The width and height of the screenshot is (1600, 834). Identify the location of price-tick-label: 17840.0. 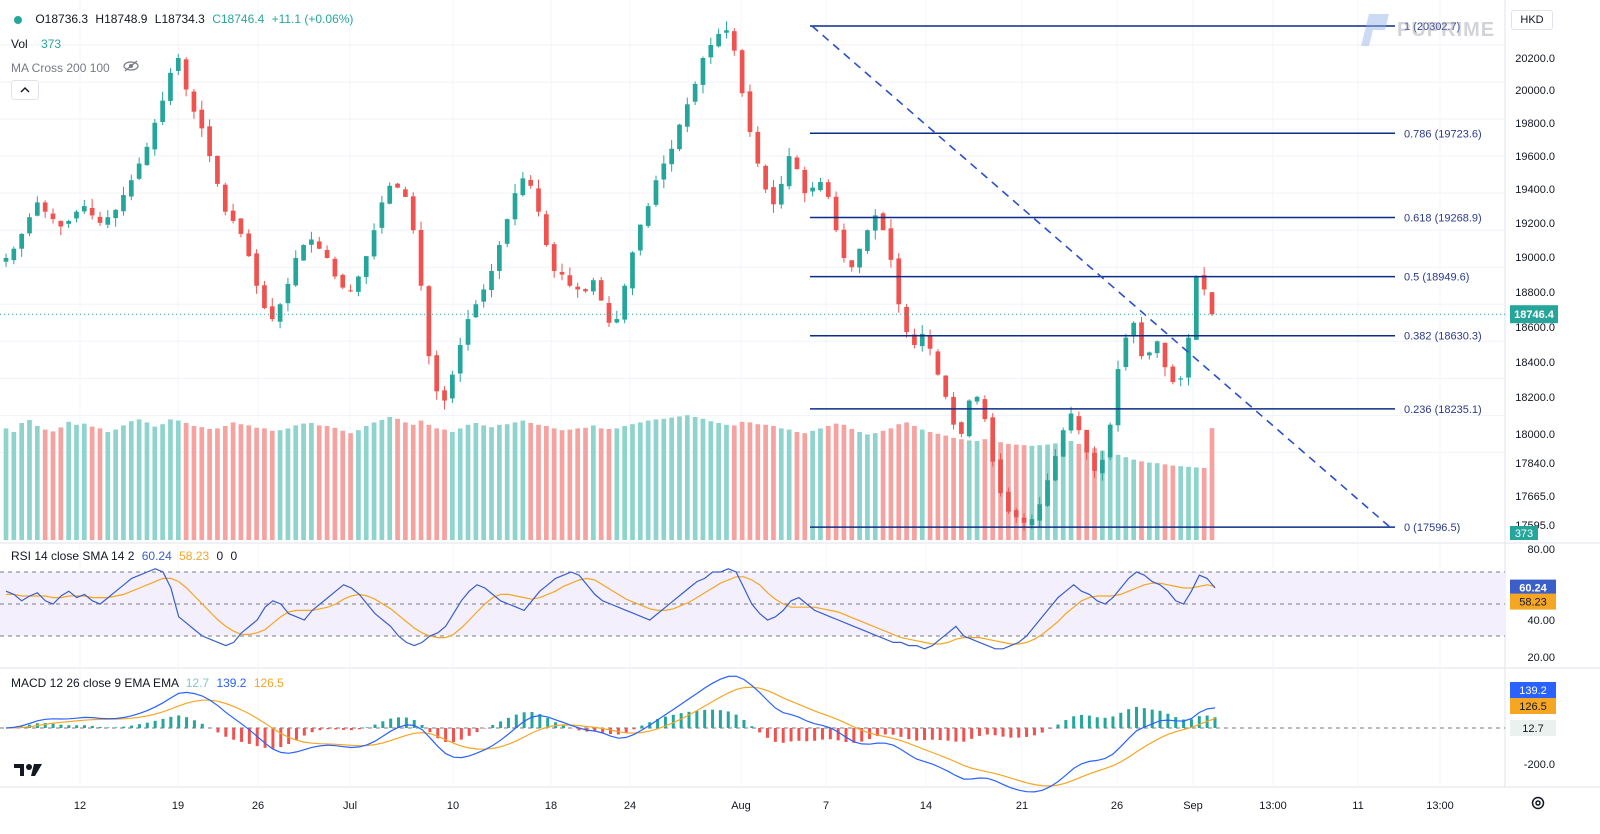
(1535, 464).